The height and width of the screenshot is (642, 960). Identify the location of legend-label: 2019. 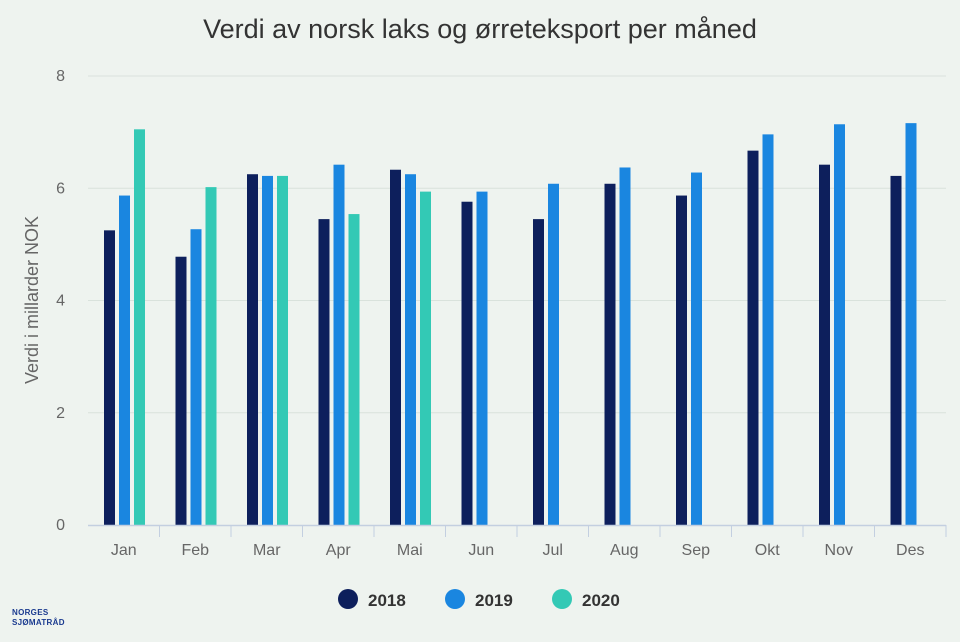
(494, 600).